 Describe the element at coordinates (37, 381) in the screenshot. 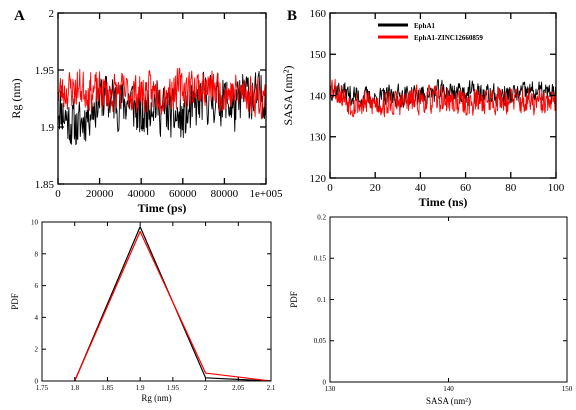

I see `y-tick-label-c: 0` at that location.